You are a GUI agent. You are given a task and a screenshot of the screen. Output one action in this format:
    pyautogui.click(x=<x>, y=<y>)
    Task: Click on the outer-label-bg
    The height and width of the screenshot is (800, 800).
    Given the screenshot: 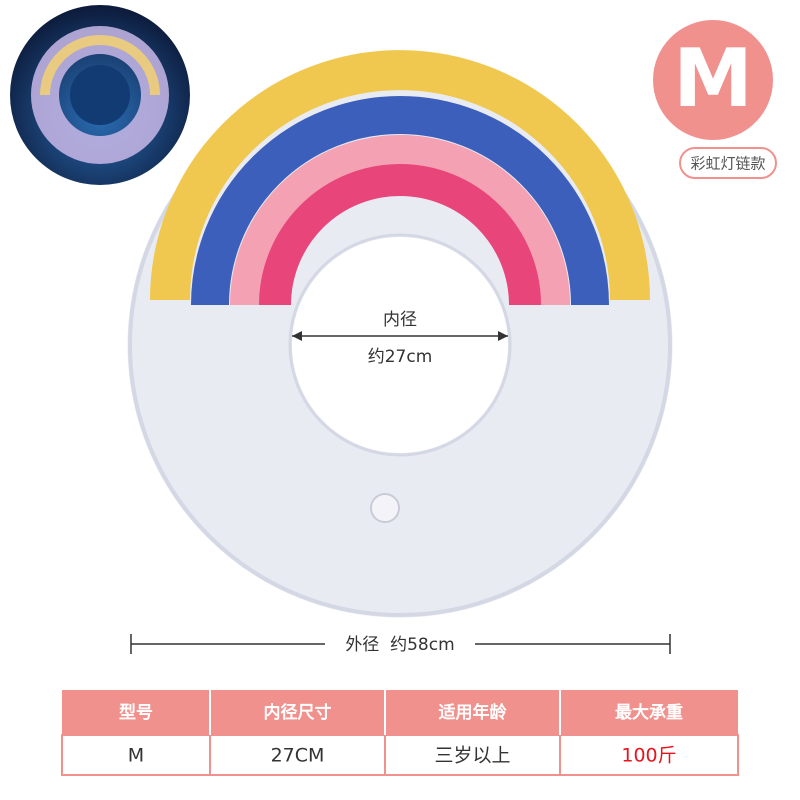 What is the action you would take?
    pyautogui.click(x=400, y=644)
    